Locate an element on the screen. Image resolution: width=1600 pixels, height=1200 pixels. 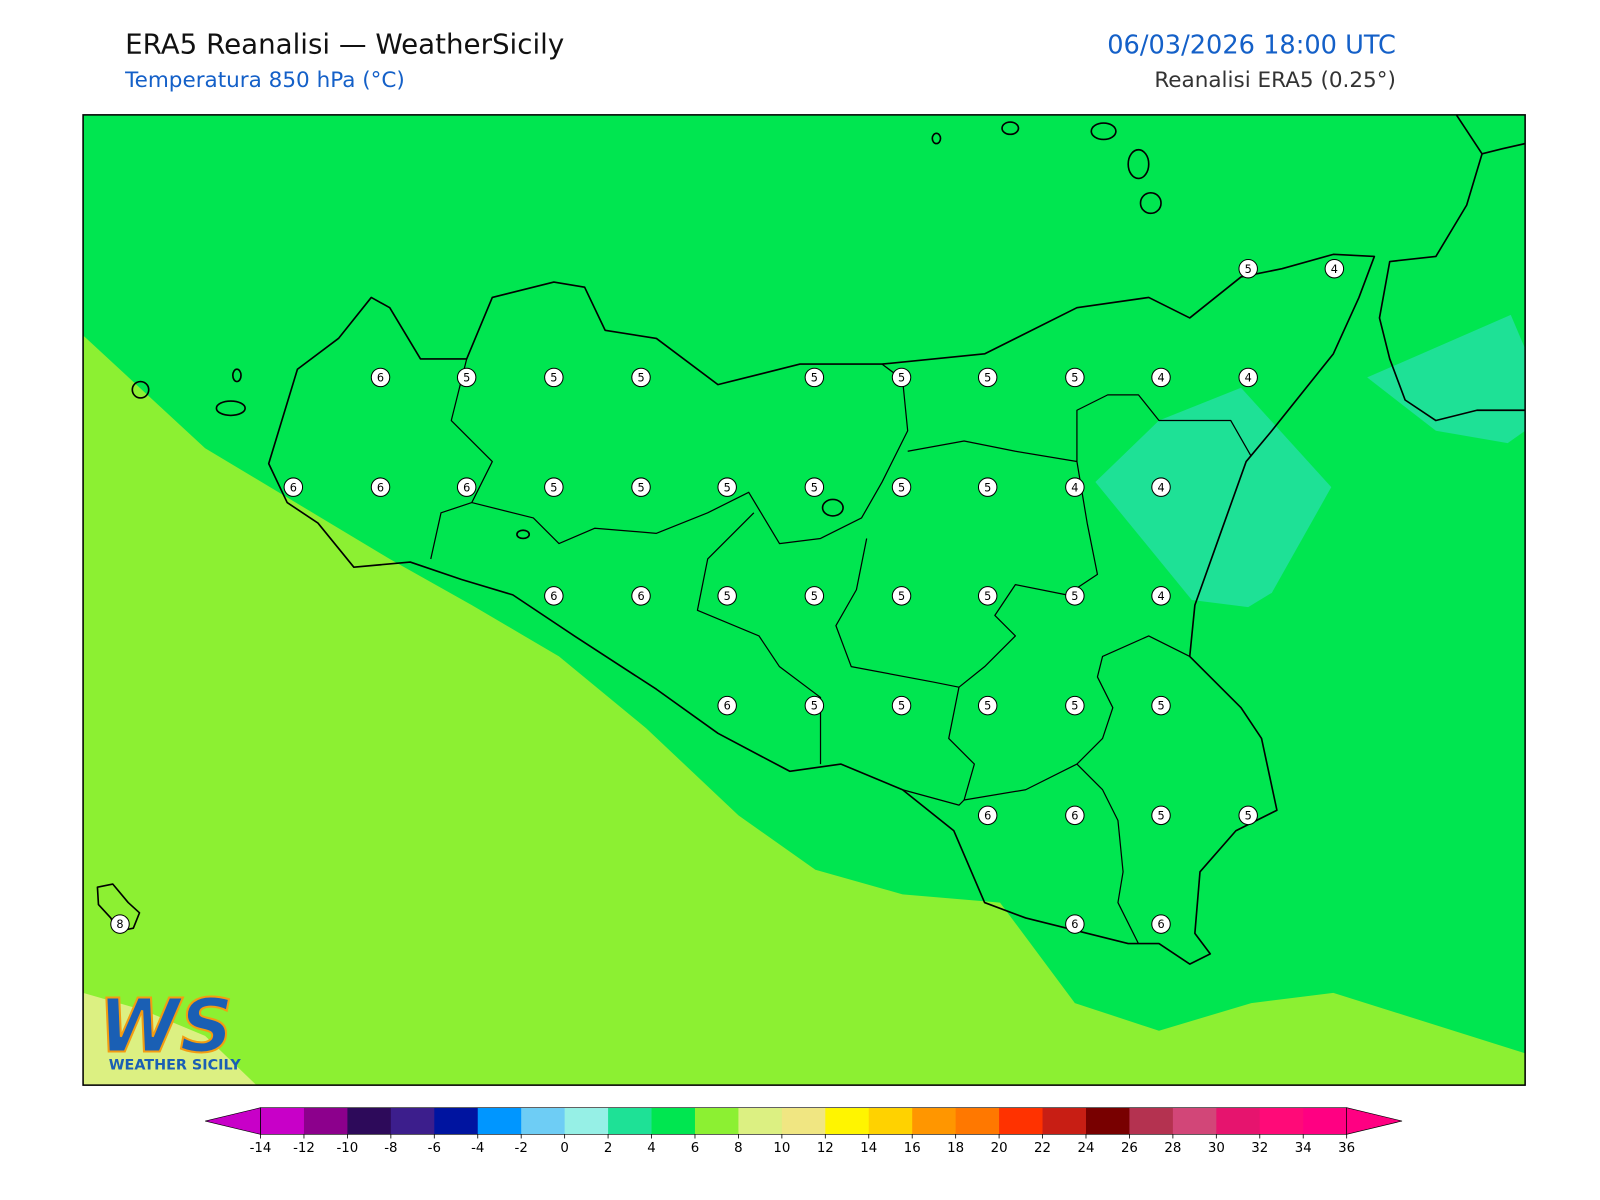
colorbar-frame is located at coordinates (803, 1121).